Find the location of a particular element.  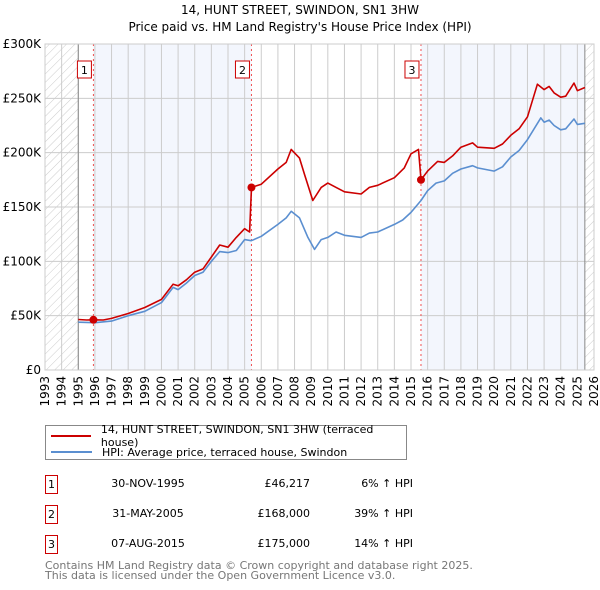

sale-marker-label: 2 is located at coordinates (242, 70).